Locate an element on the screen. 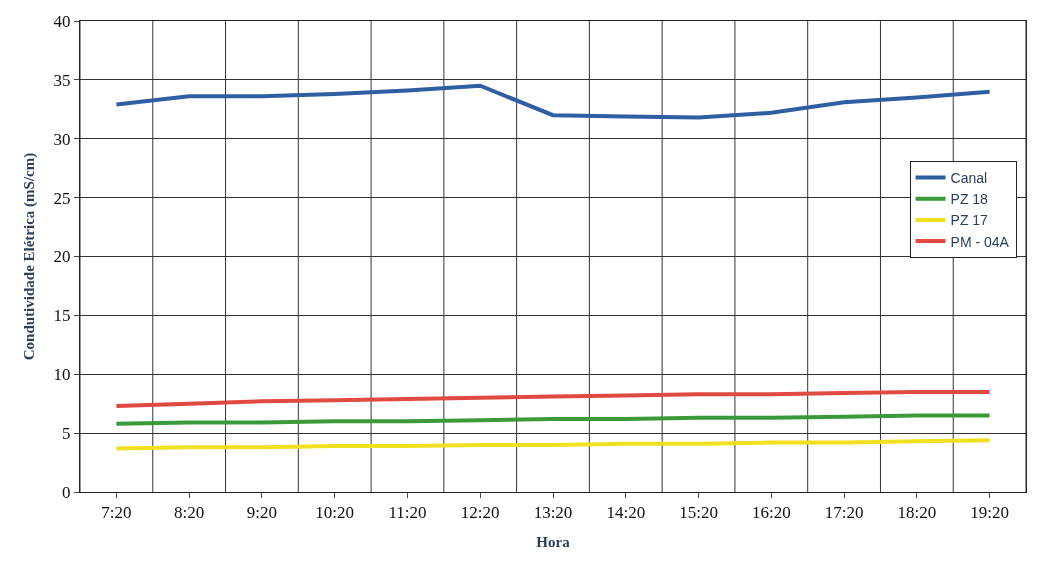 The width and height of the screenshot is (1046, 567). y-tick-label: 0 is located at coordinates (66, 492).